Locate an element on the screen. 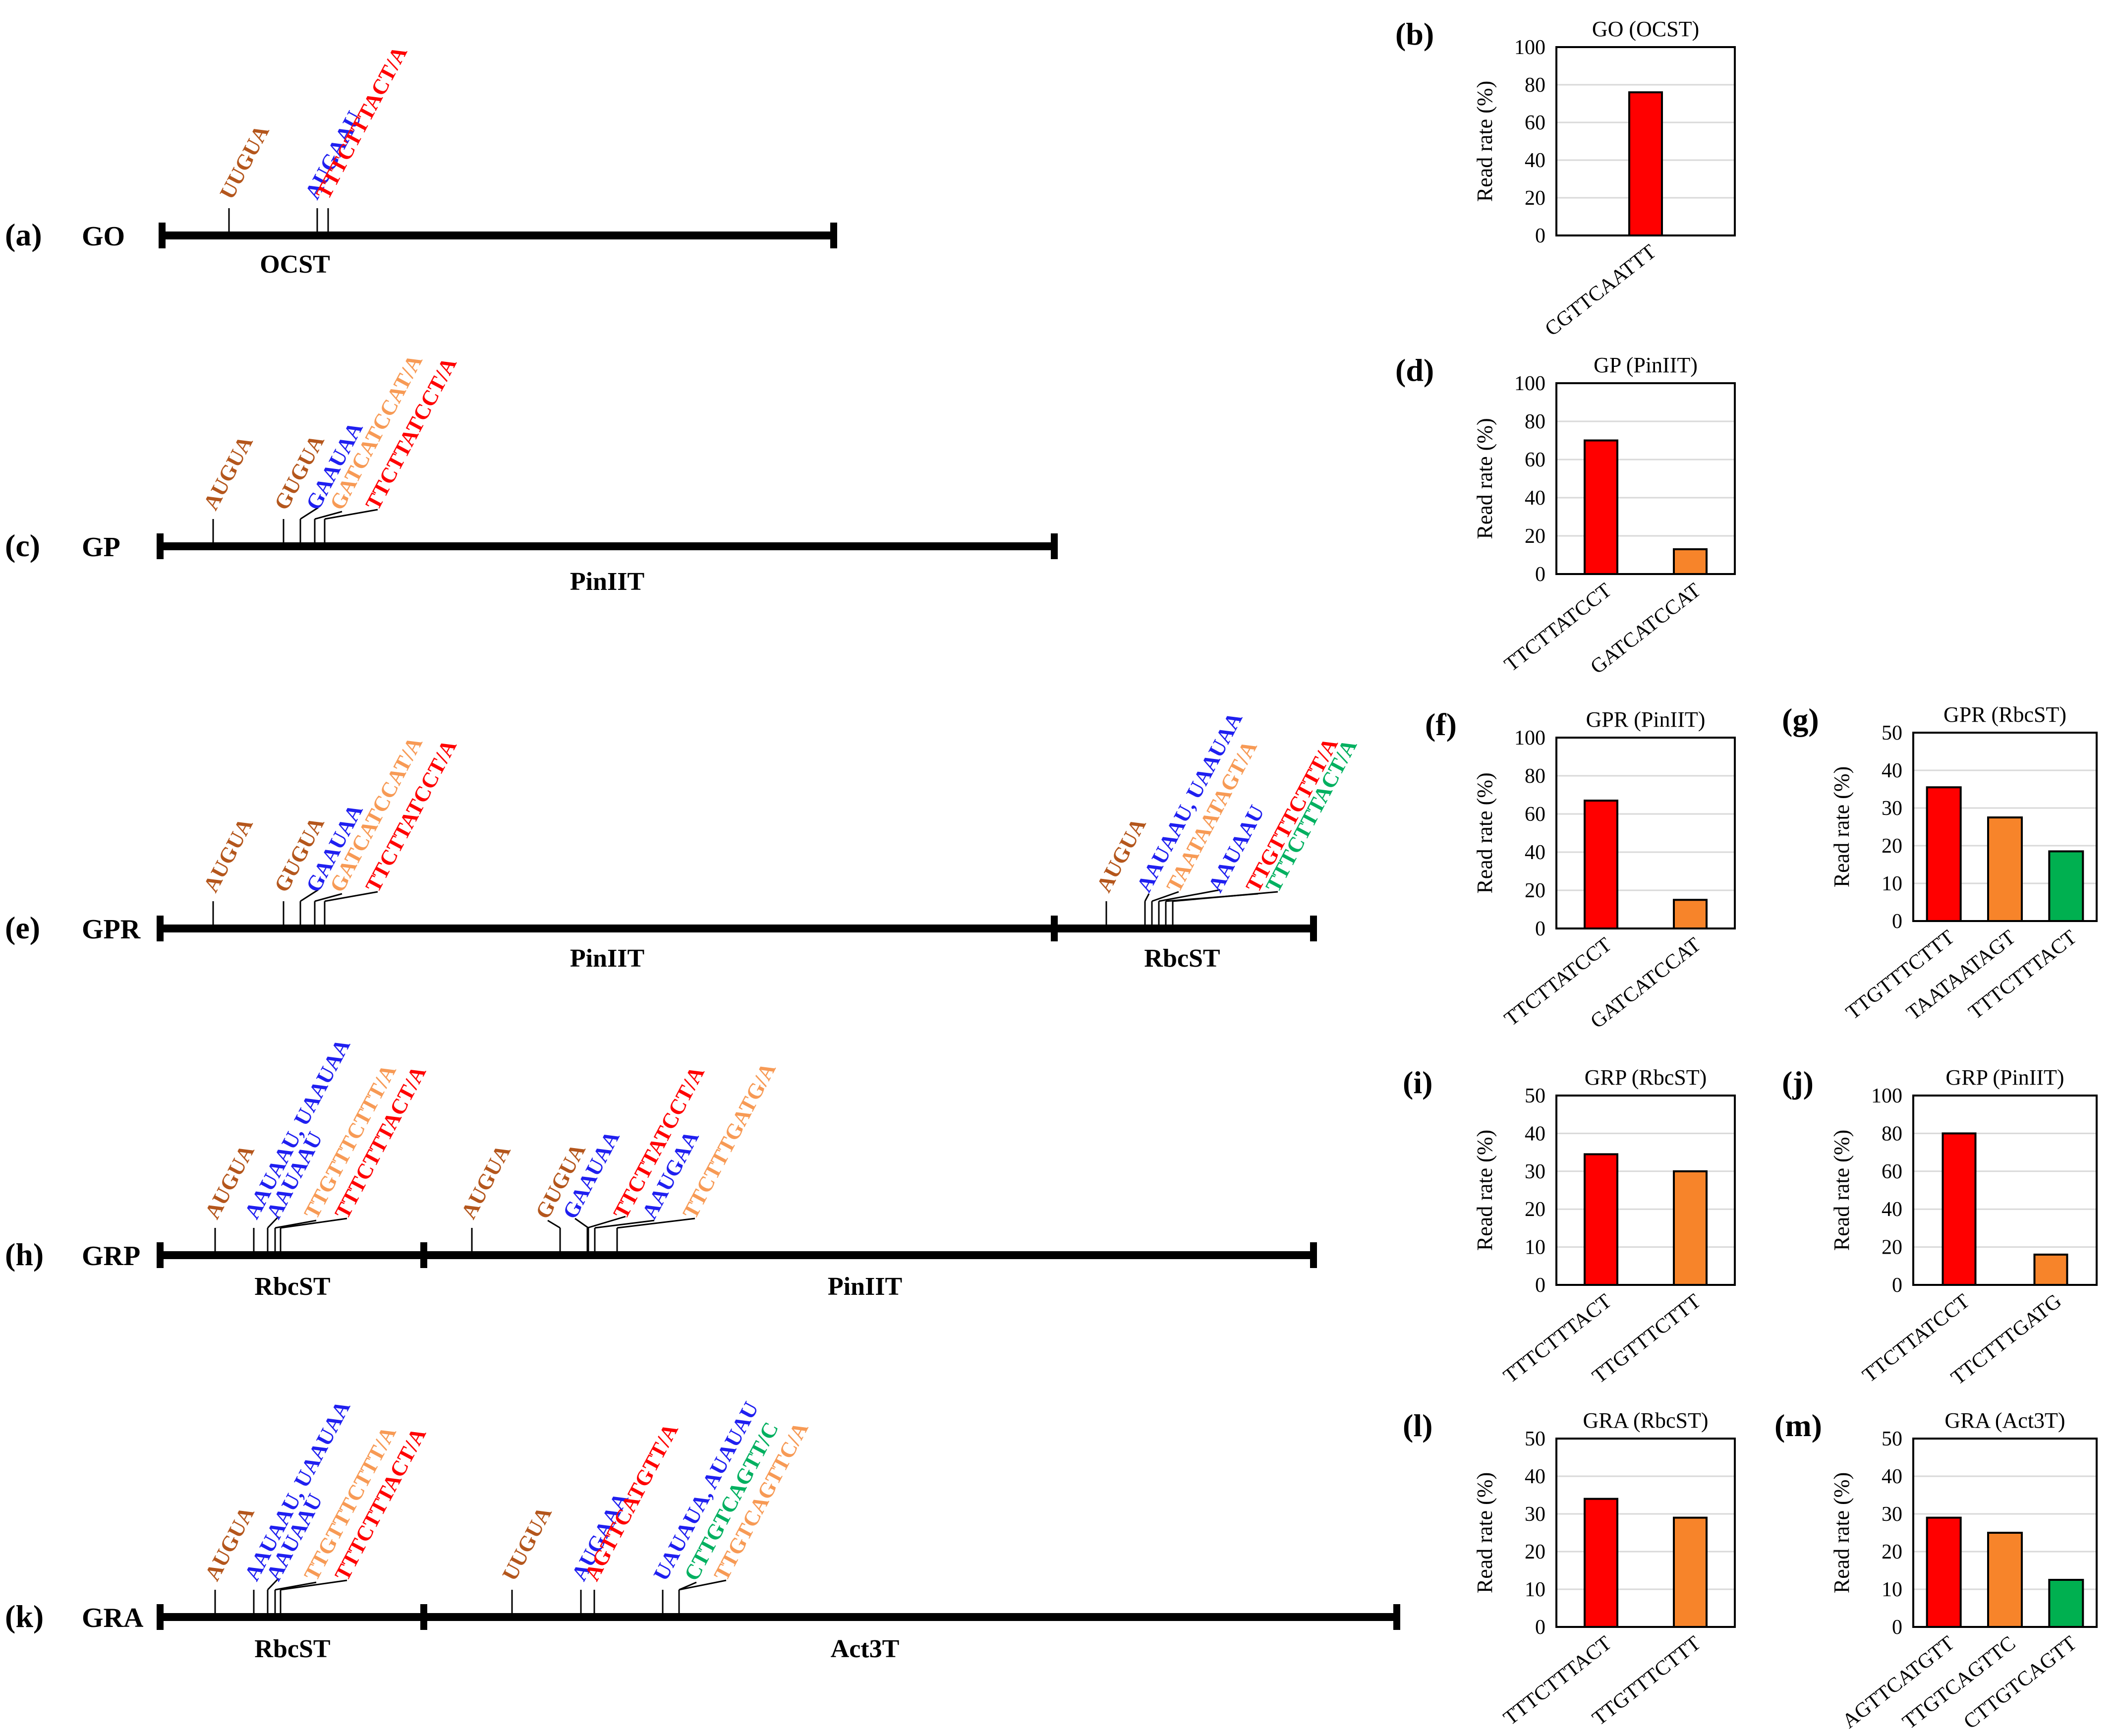 This screenshot has width=2114, height=1736. x-tick-label: CTTGTCAGTT is located at coordinates (2020, 1683).